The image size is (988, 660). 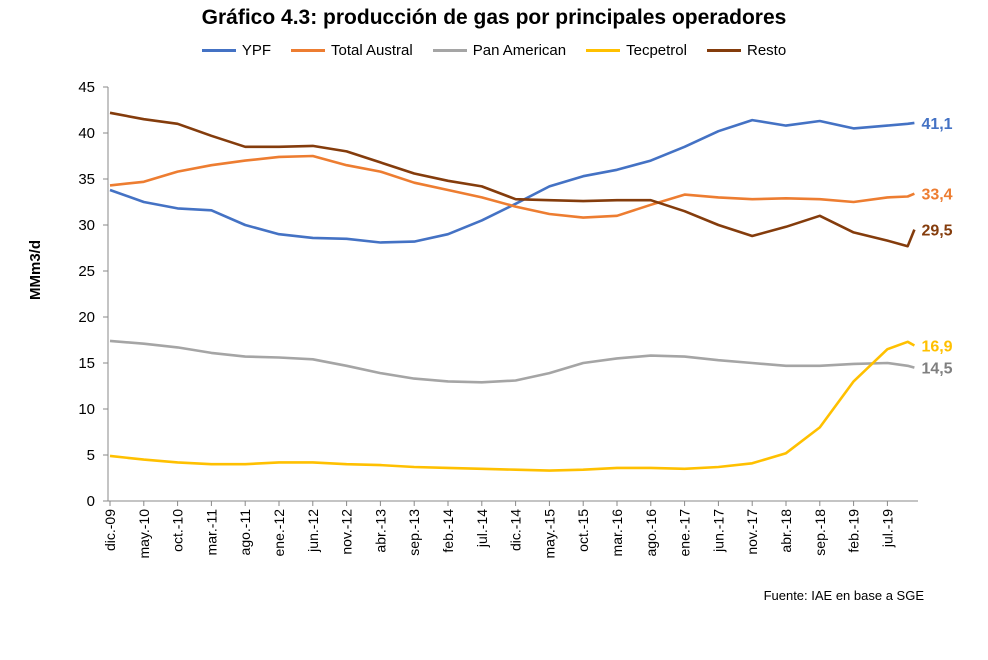 I want to click on y-tick-label: 45, so click(x=86, y=87).